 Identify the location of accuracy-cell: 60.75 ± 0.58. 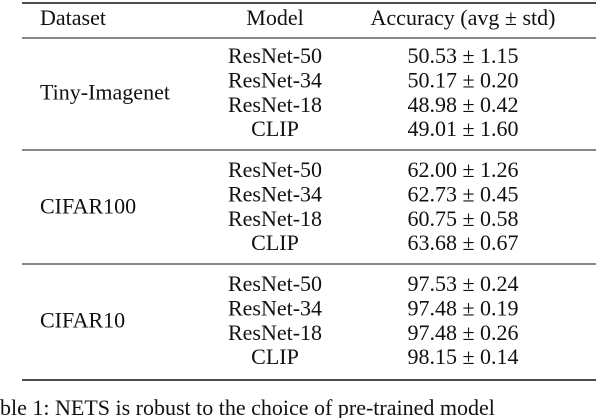
(462, 218).